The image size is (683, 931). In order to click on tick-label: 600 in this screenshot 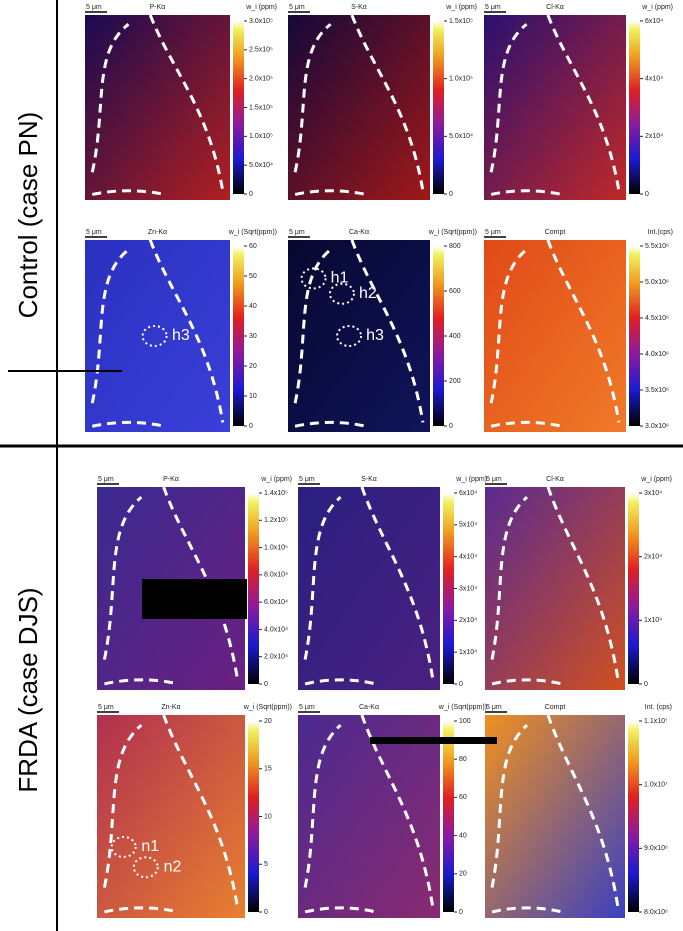, I will do `click(455, 291)`.